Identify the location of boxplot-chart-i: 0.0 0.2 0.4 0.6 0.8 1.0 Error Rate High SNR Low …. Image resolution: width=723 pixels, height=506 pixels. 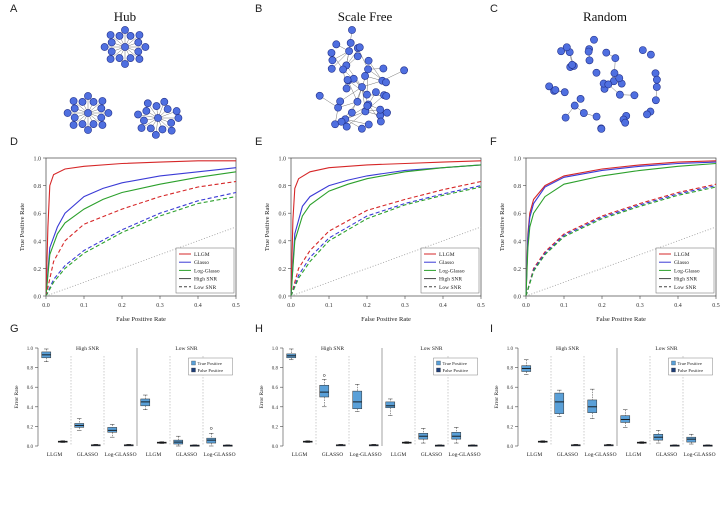
(605, 402).